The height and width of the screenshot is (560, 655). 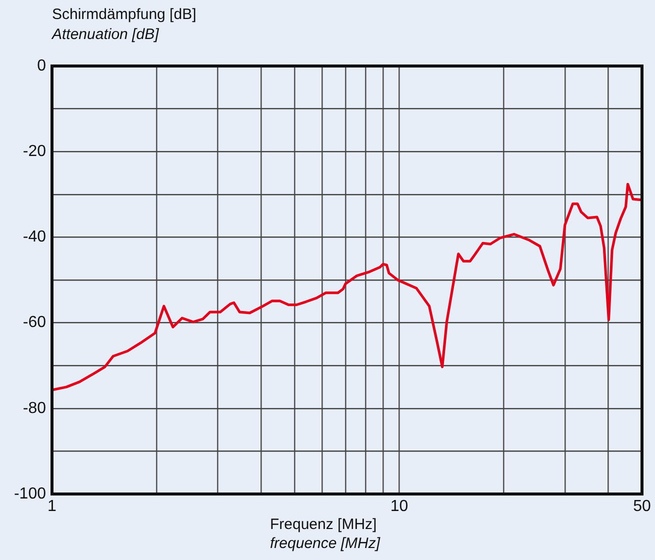 What do you see at coordinates (399, 507) in the screenshot?
I see `x-tick-label: 10` at bounding box center [399, 507].